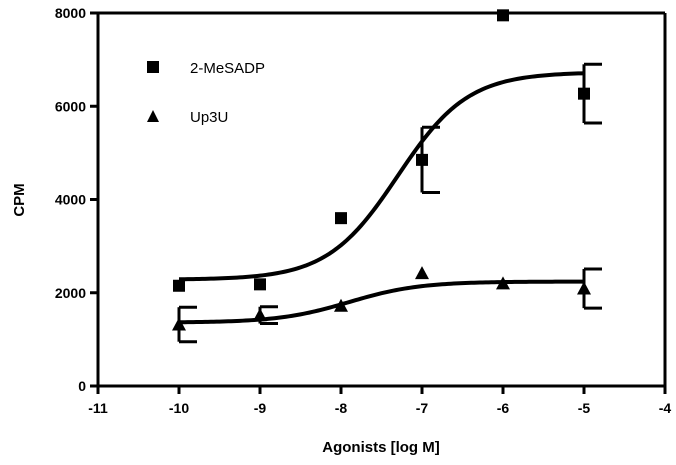  What do you see at coordinates (153, 116) in the screenshot?
I see `legend-marker-up3u` at bounding box center [153, 116].